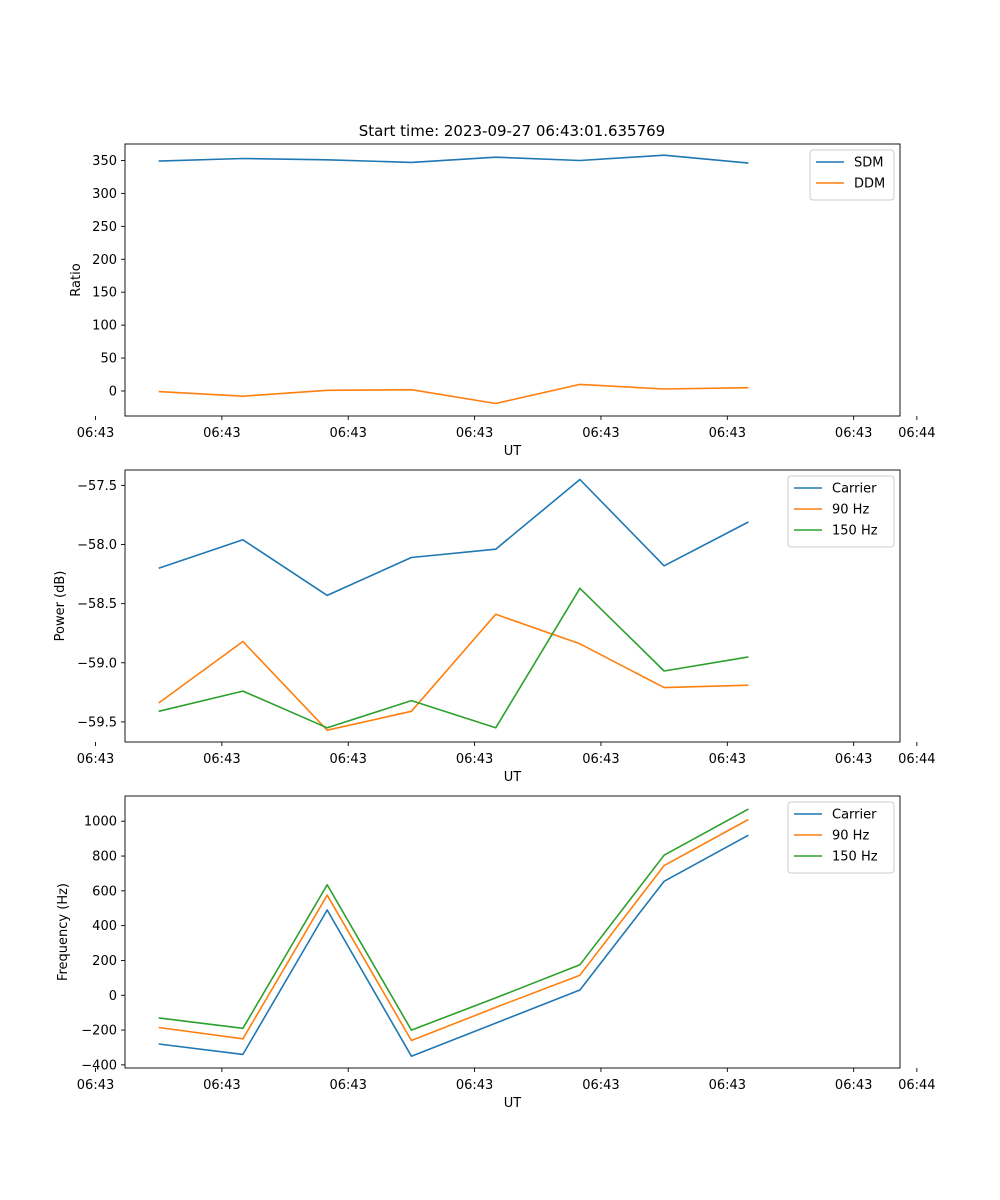 Image resolution: width=1000 pixels, height=1200 pixels. Describe the element at coordinates (104, 293) in the screenshot. I see `y-tick-label: 150` at that location.